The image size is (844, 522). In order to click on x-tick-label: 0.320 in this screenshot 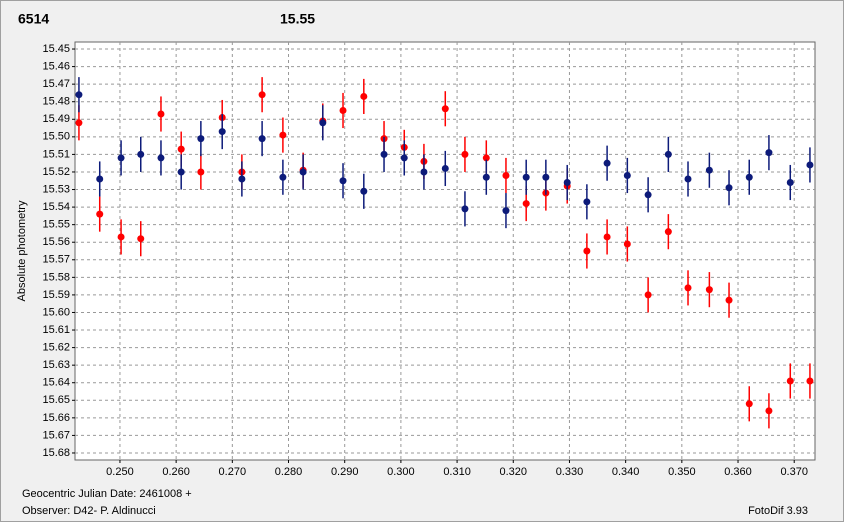, I will do `click(514, 472)`.